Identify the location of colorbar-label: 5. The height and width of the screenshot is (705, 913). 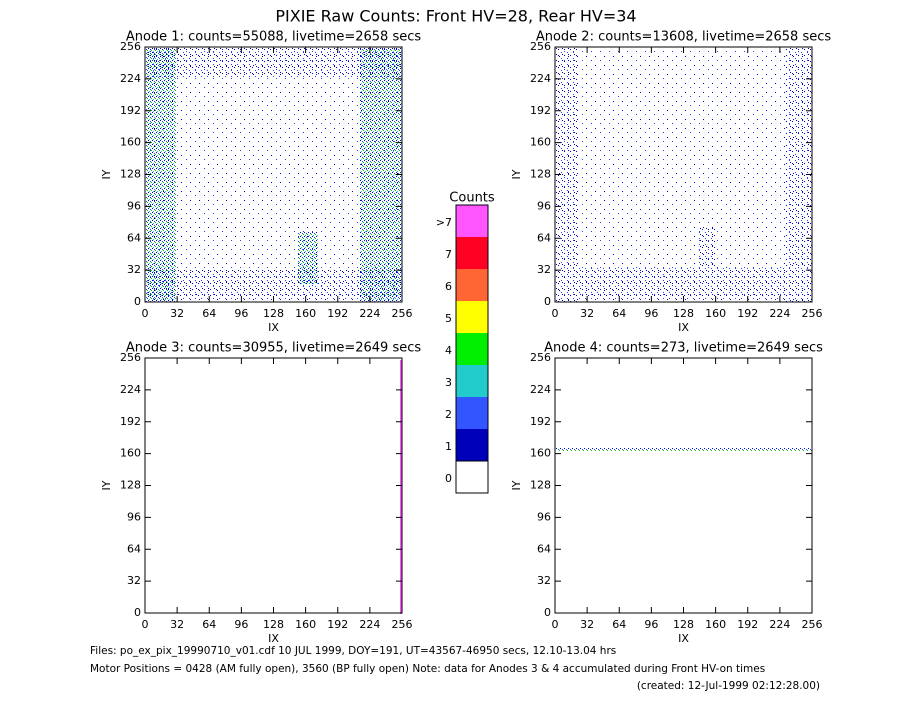
(448, 318).